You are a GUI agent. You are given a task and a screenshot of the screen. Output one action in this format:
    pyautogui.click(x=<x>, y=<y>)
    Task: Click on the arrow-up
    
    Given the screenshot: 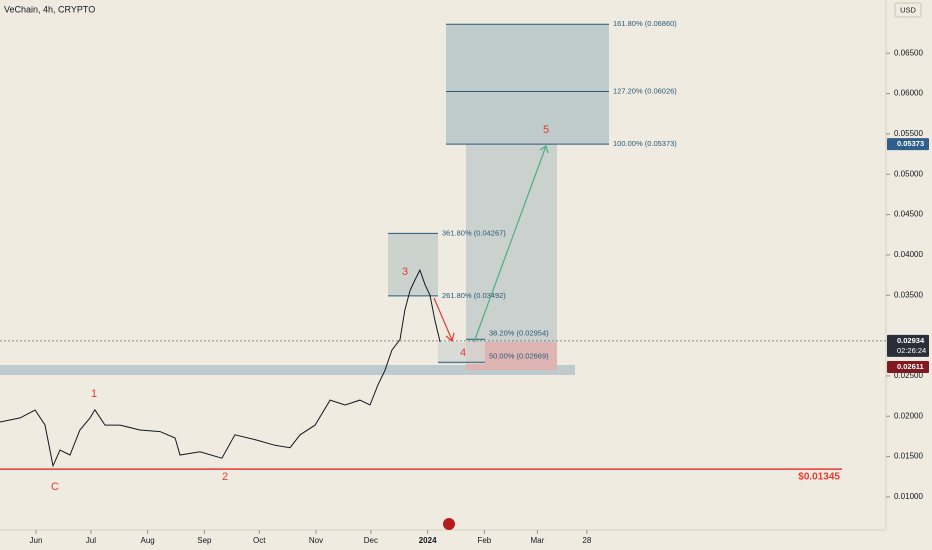 What is the action you would take?
    pyautogui.click(x=510, y=244)
    